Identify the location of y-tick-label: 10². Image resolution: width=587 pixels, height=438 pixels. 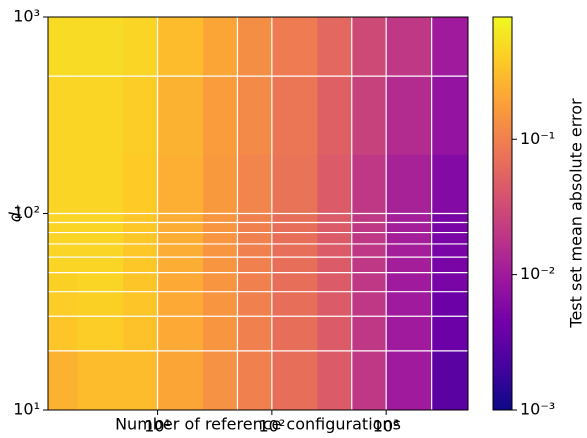
(26, 212).